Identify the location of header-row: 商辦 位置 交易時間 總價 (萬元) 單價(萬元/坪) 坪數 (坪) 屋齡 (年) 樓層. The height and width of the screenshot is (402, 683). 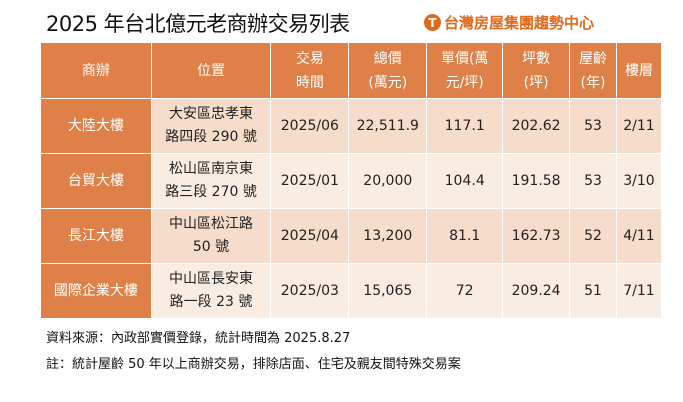
(351, 70).